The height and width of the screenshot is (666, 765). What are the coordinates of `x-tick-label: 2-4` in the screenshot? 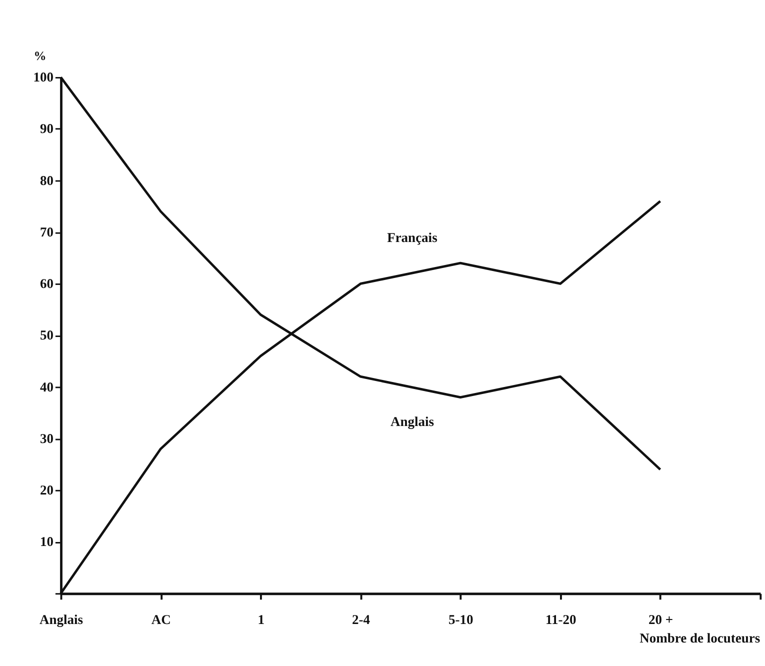 It's located at (361, 619).